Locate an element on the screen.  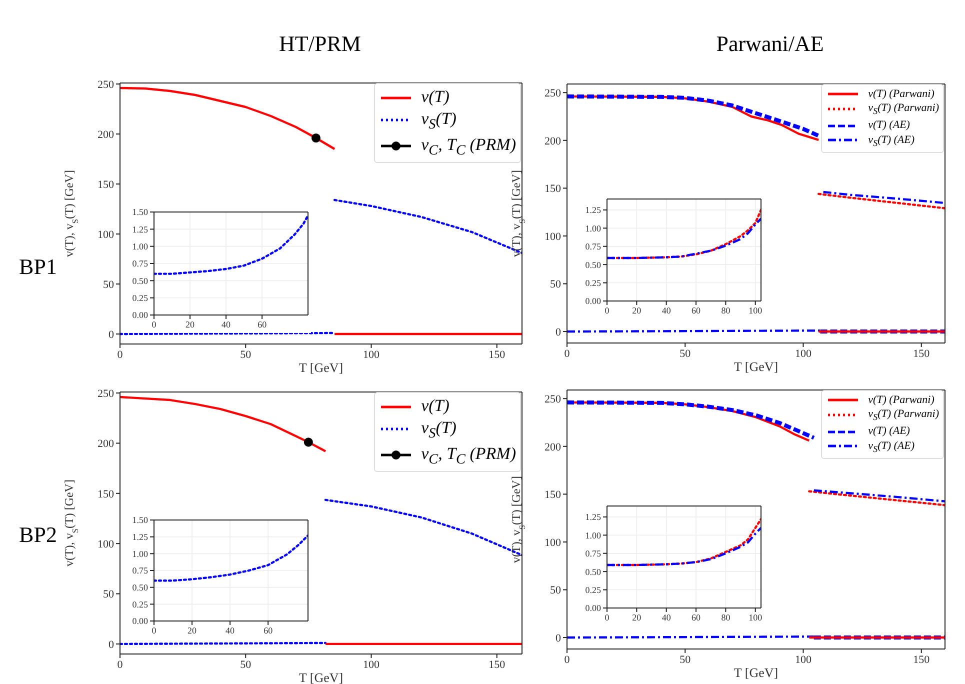
chart-title: HT/PRM is located at coordinates (320, 43).